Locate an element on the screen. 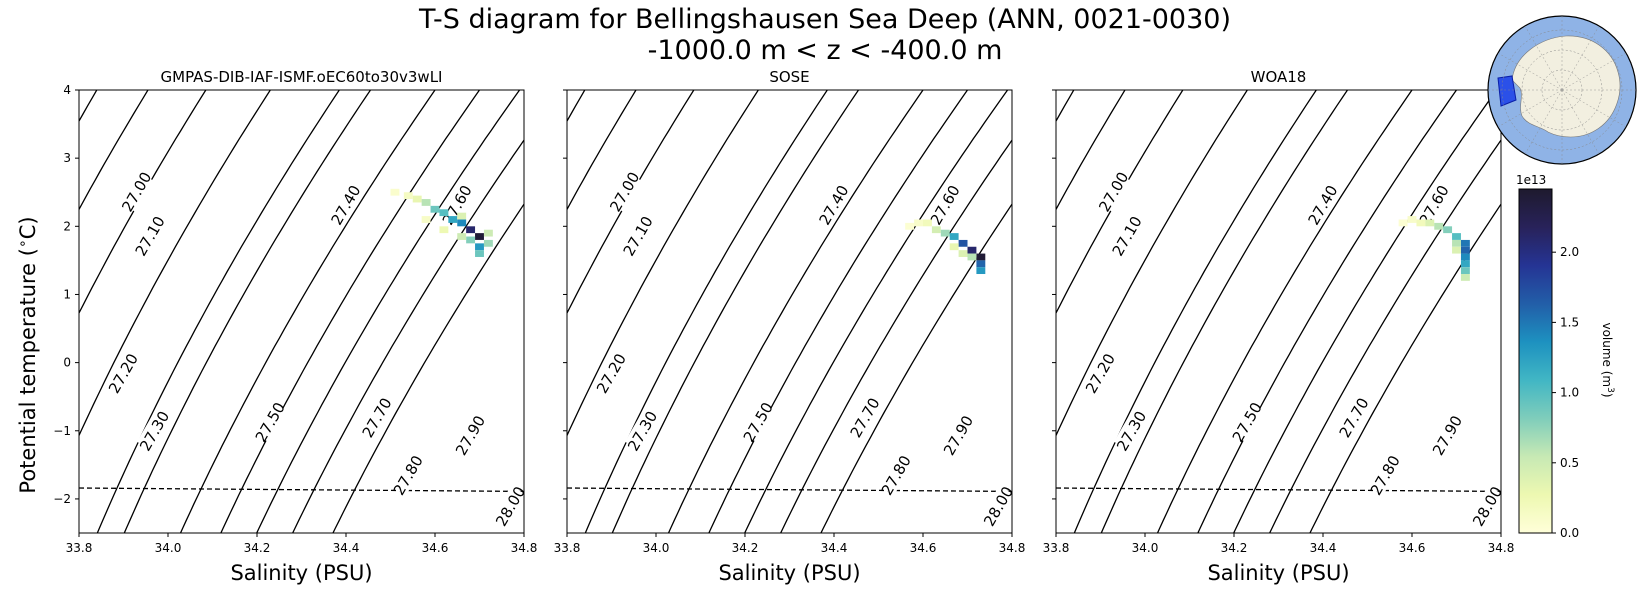 The width and height of the screenshot is (1650, 600). map-region is located at coordinates (1507, 91).